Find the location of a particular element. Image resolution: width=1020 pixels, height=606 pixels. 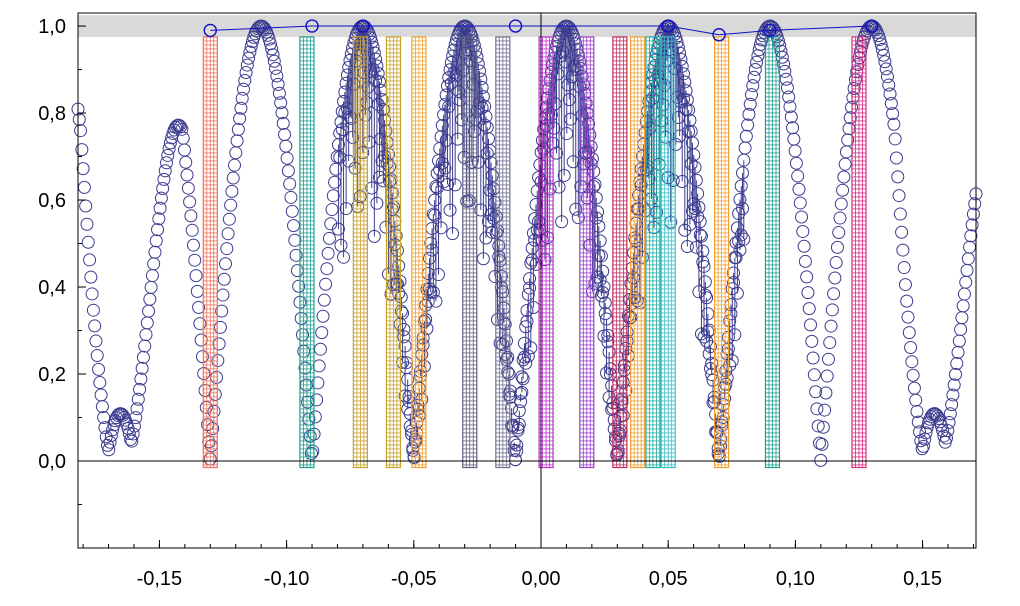

y-tick-label: 0,4 is located at coordinates (52, 288).